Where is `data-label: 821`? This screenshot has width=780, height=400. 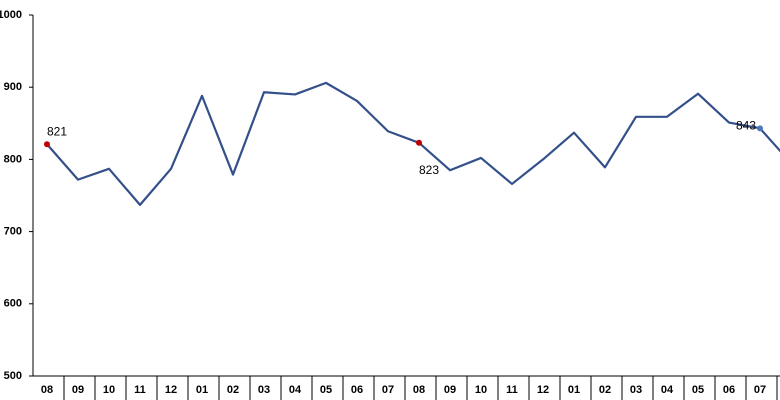 data-label: 821 is located at coordinates (57, 131).